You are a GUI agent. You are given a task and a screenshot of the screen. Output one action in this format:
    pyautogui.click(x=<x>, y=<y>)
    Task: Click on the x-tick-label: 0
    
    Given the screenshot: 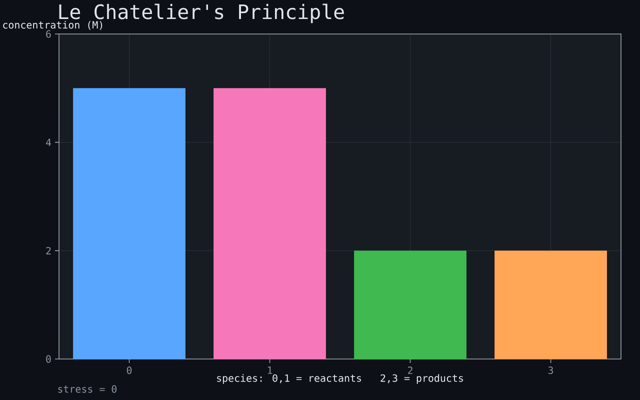 What is the action you would take?
    pyautogui.click(x=129, y=370)
    